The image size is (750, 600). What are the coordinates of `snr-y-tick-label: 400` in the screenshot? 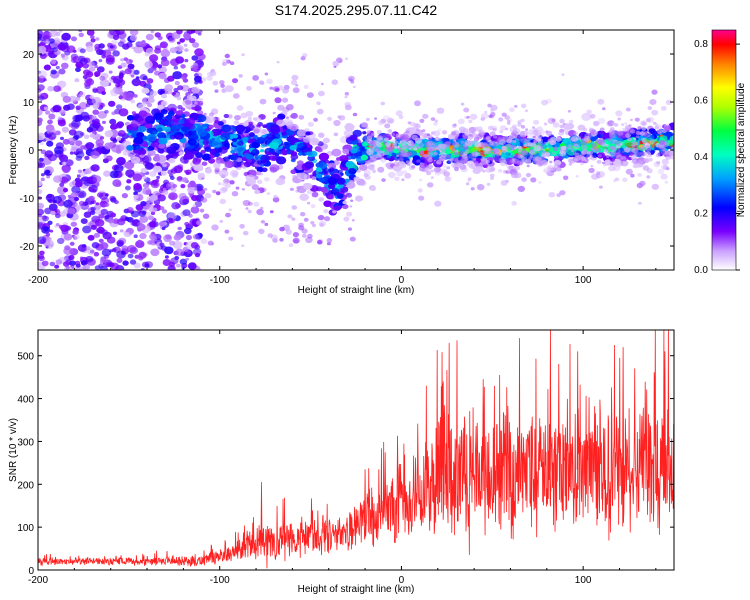 It's located at (25, 400).